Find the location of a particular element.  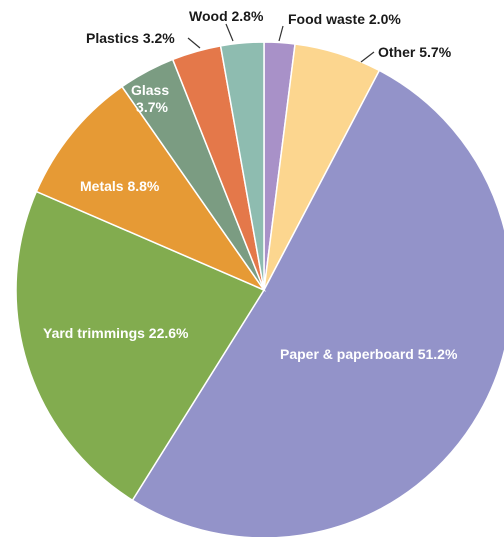

leader-plastics is located at coordinates (194, 43).